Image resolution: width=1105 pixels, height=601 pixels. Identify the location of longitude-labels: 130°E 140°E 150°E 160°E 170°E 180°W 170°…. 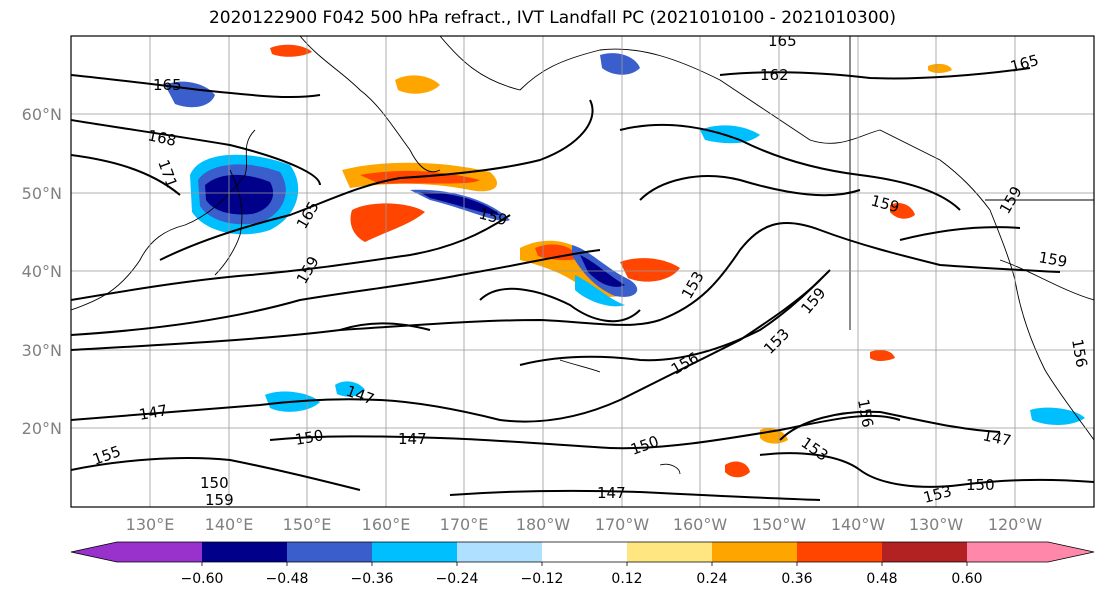
(584, 524).